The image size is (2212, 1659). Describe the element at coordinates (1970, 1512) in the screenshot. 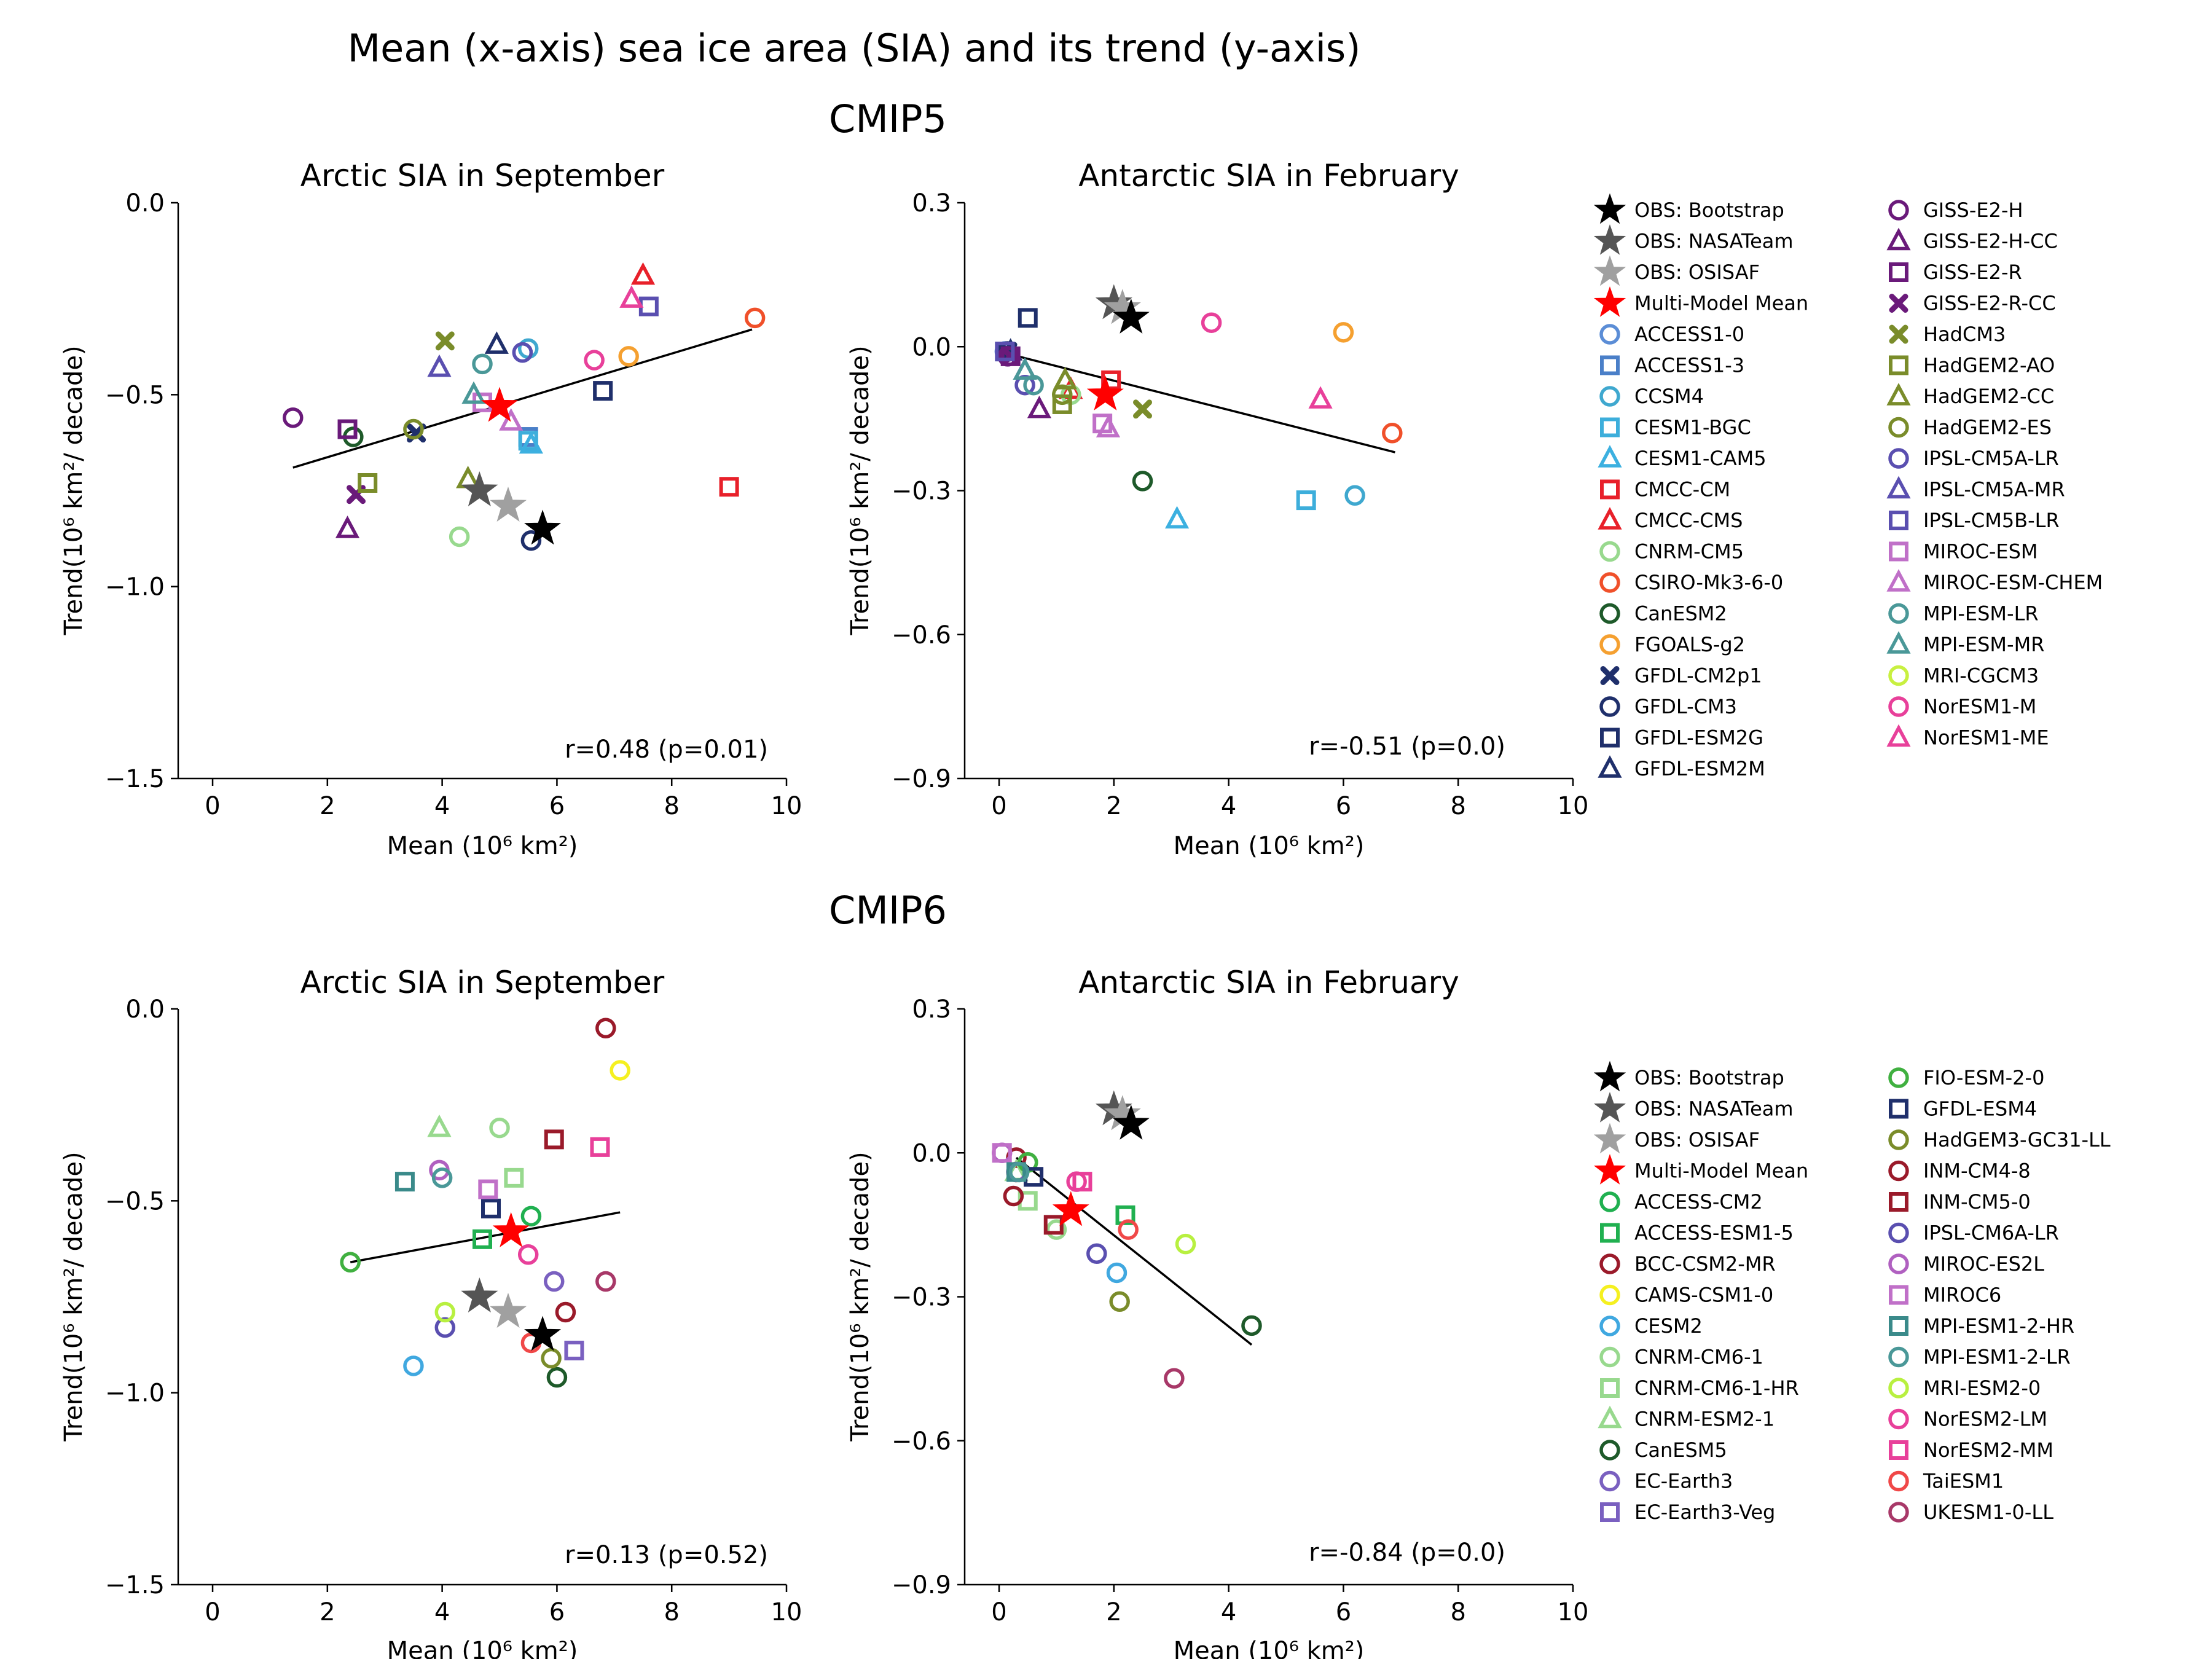

I see `legend-item-ukesm1-0-ll: UKESM1-0-LL` at that location.